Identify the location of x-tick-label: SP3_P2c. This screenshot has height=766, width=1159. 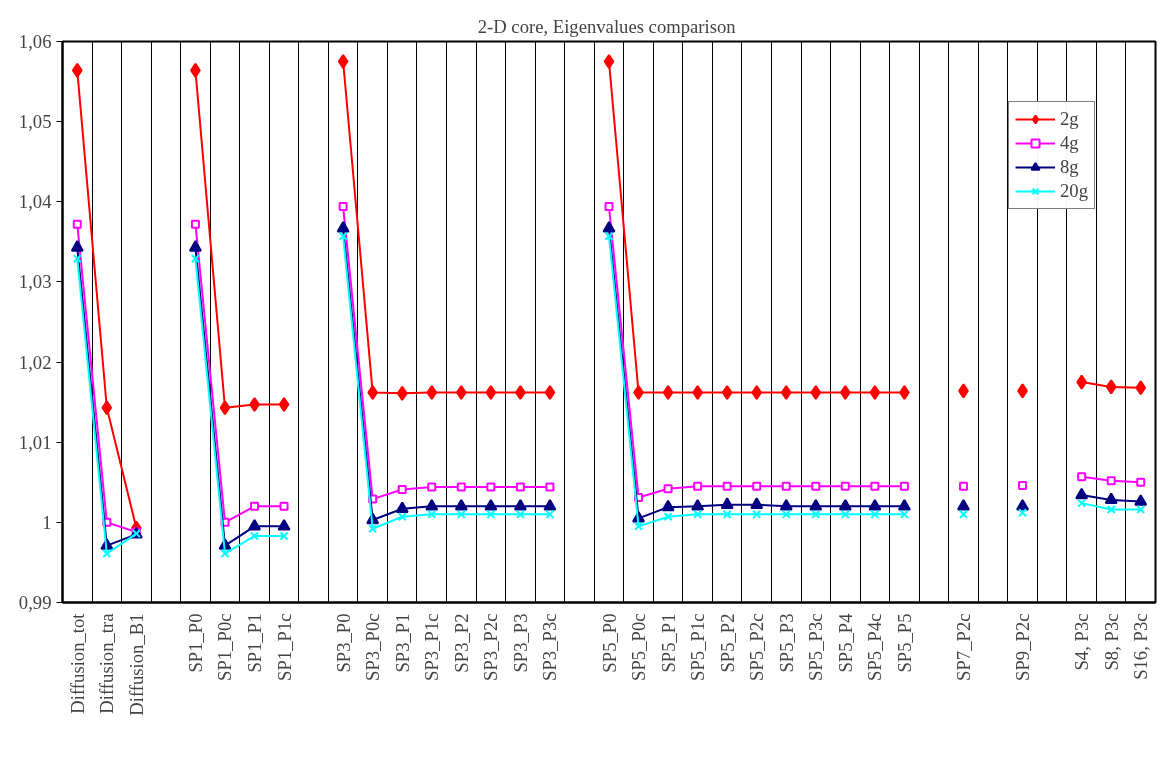
(491, 647).